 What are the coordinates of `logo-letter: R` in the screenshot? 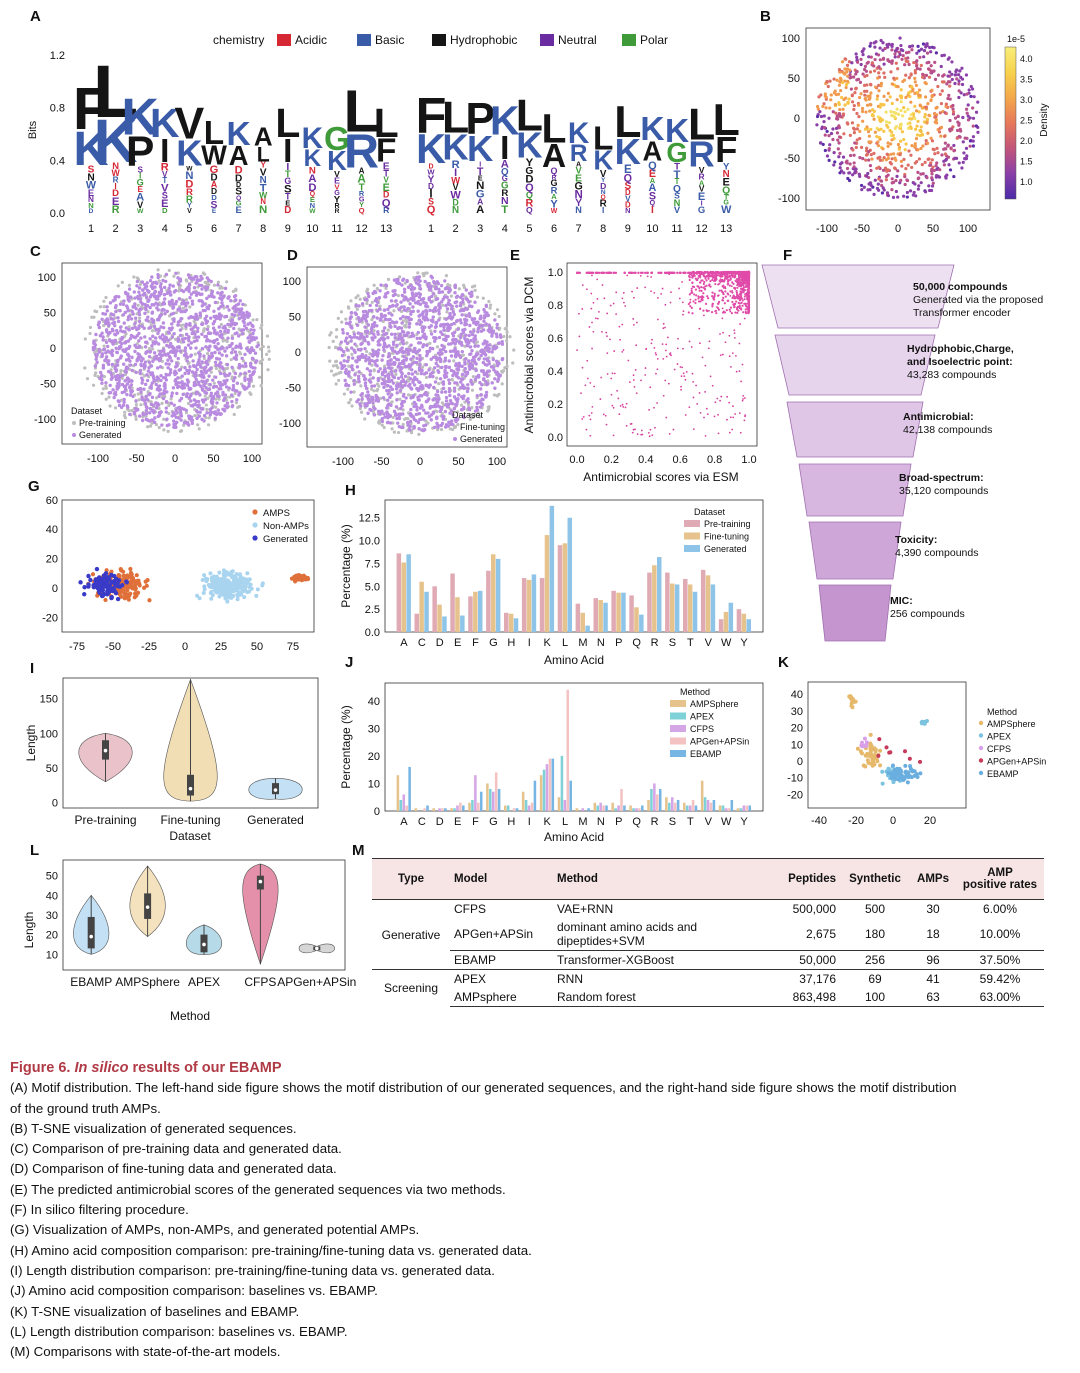 It's located at (116, 210).